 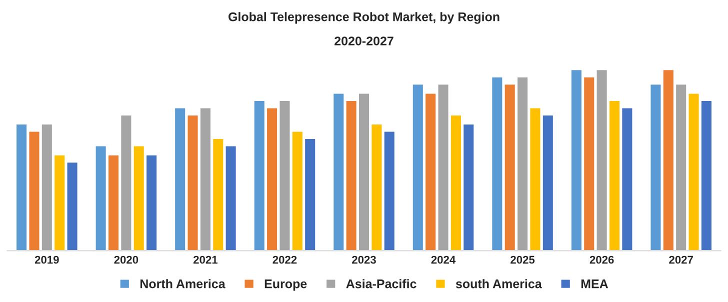 I want to click on legend-label: North America, so click(x=183, y=283).